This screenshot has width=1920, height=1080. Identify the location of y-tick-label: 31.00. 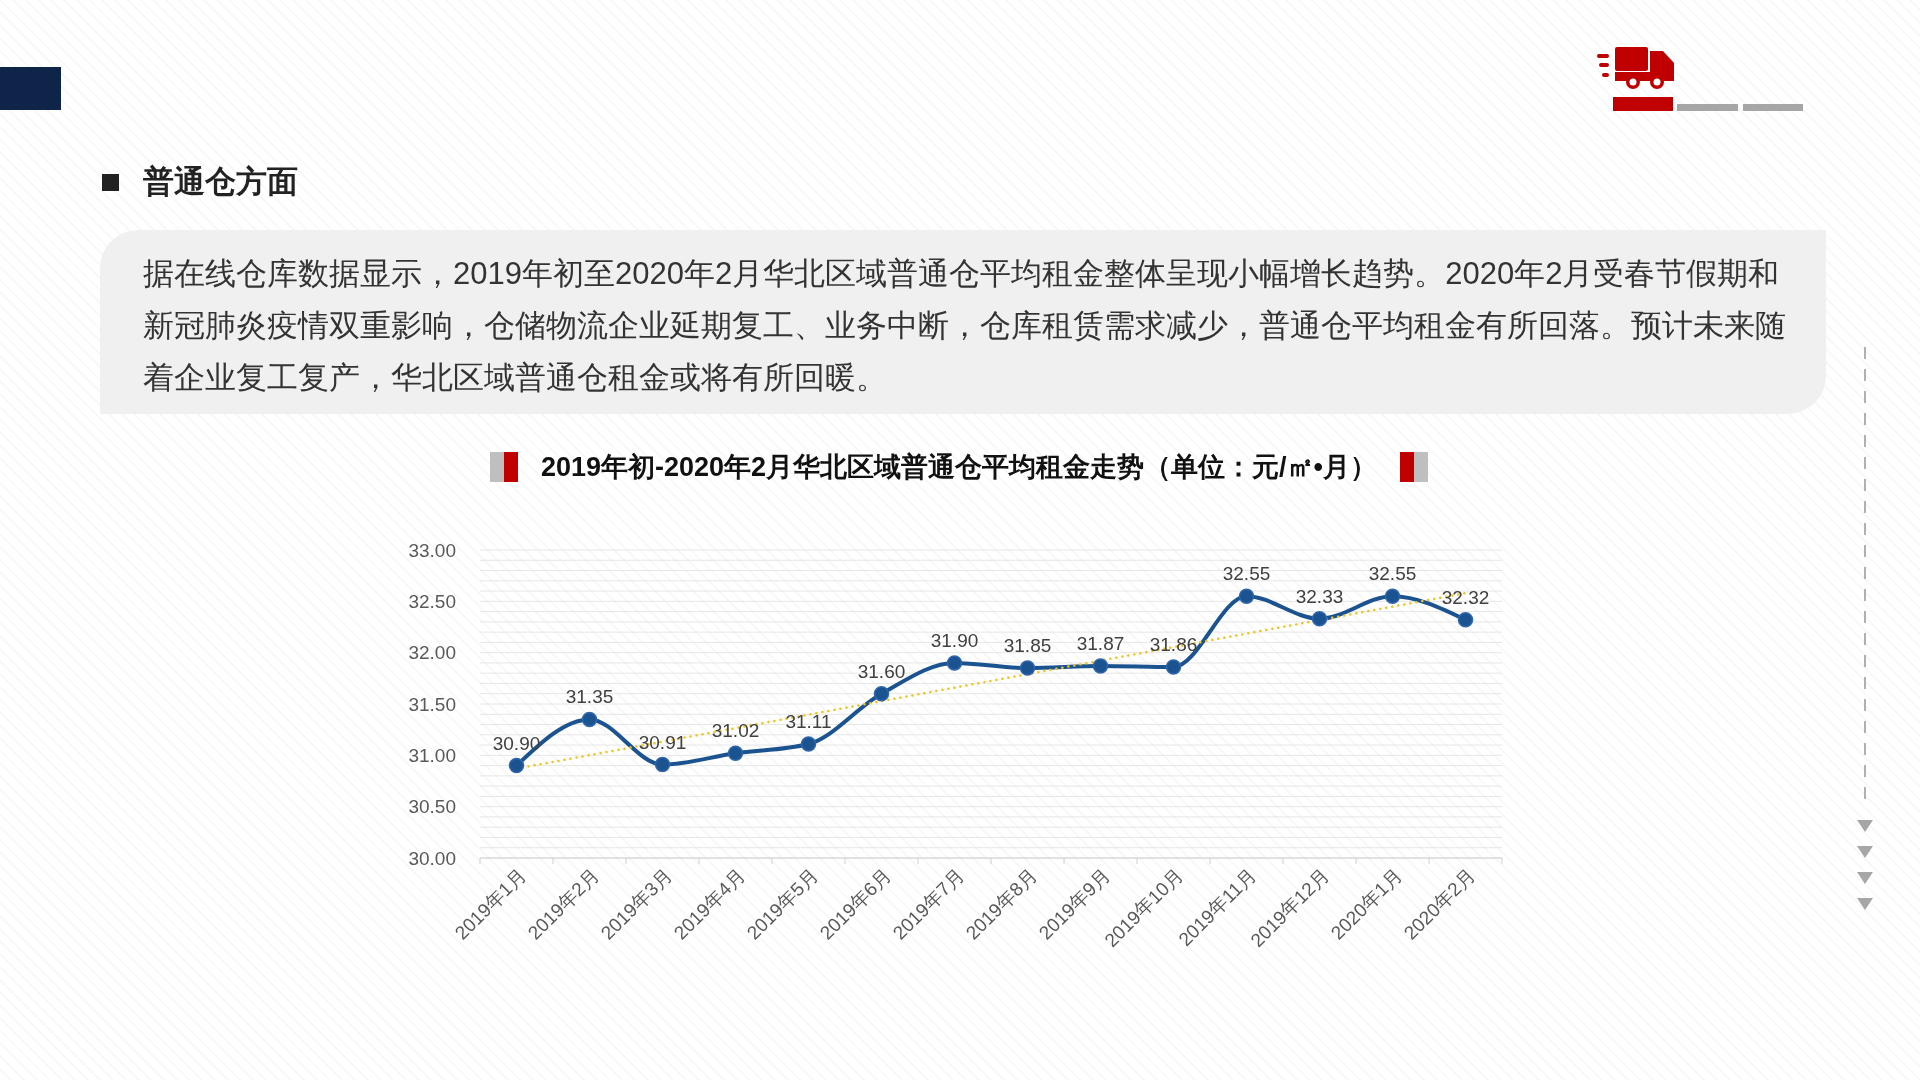
(432, 756).